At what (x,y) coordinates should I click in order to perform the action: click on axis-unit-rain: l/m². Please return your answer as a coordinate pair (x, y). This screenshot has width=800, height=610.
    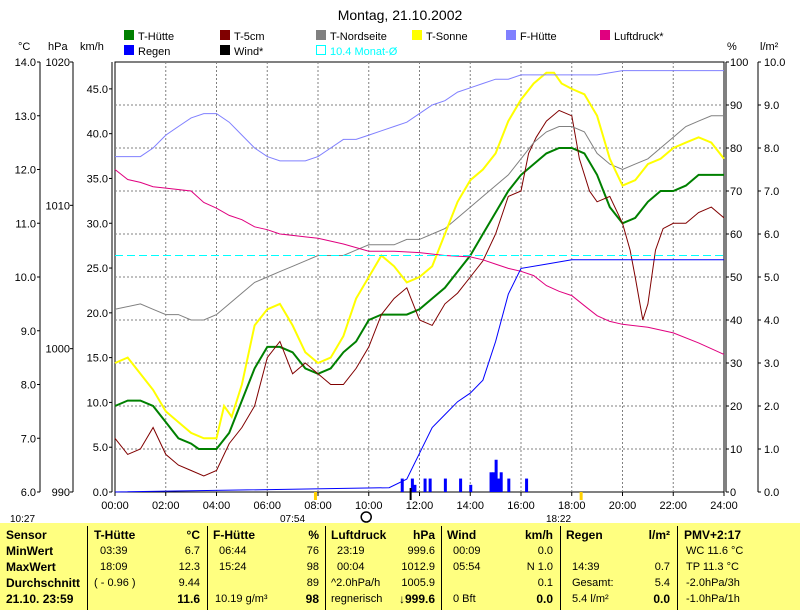
    Looking at the image, I should click on (769, 47).